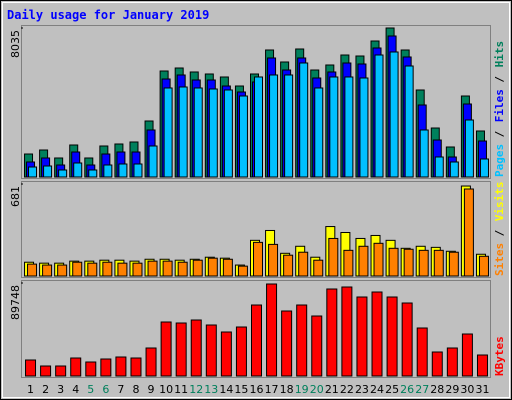 This screenshot has width=512, height=400. Describe the element at coordinates (499, 105) in the screenshot. I see `legend-entry: Files` at that location.